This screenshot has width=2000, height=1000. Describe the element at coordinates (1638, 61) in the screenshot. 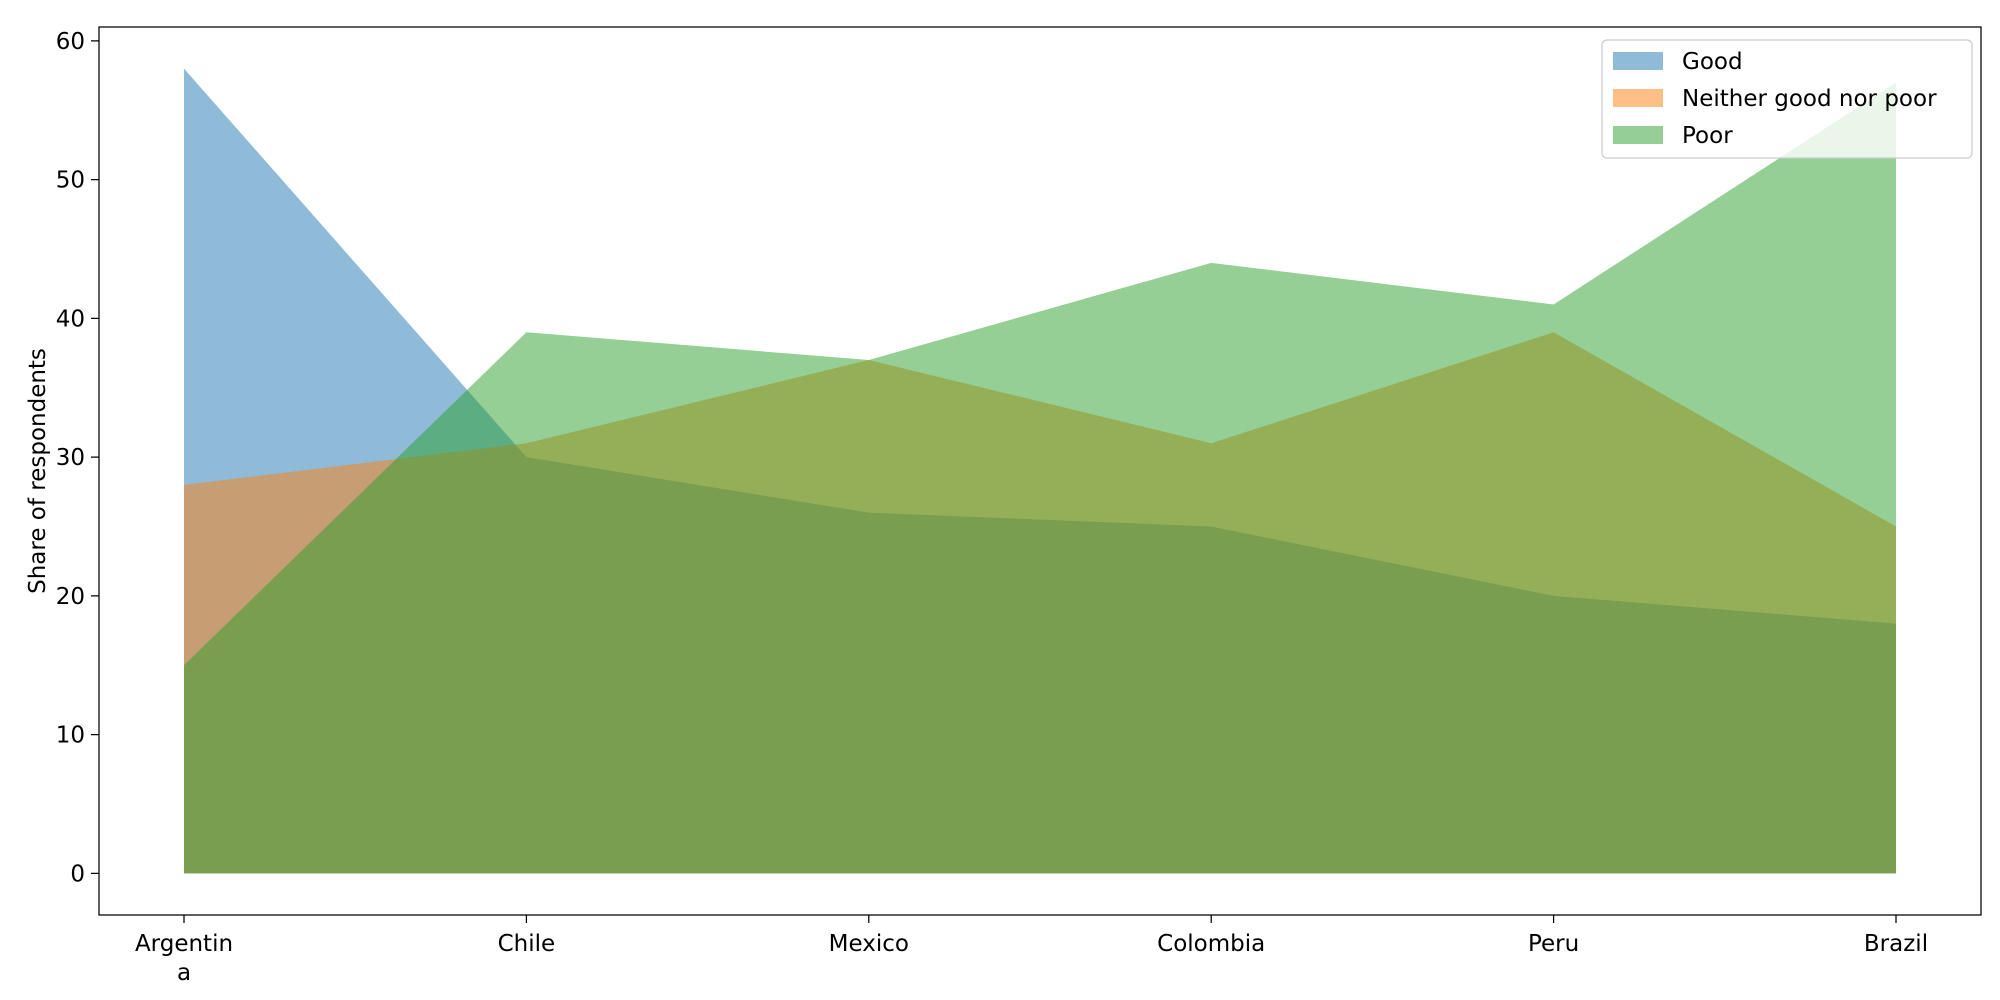

I see `legend-swatch-good` at that location.